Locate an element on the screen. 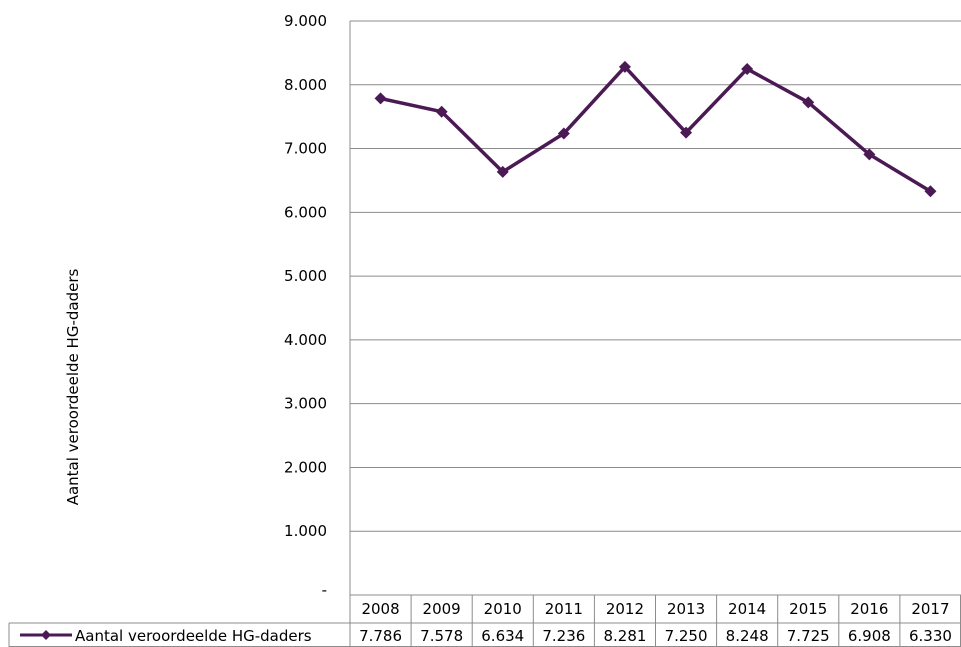 The width and height of the screenshot is (961, 647). y-tick-label: - is located at coordinates (324, 590).